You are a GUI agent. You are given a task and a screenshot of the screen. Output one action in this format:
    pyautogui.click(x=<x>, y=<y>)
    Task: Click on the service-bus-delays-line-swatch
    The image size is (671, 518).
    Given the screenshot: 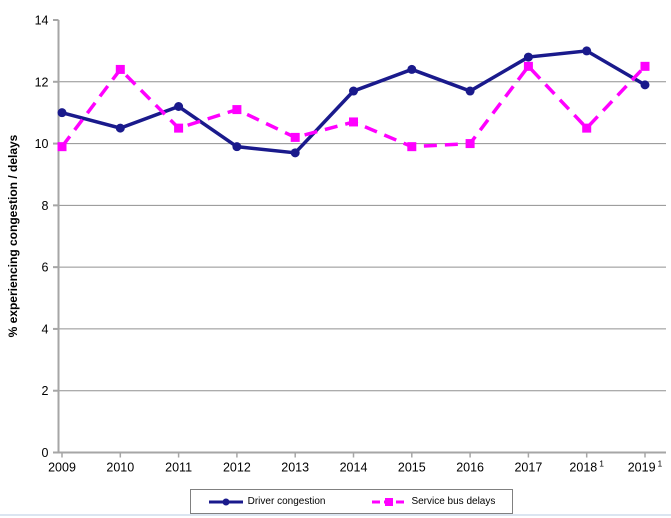 What is the action you would take?
    pyautogui.click(x=389, y=501)
    